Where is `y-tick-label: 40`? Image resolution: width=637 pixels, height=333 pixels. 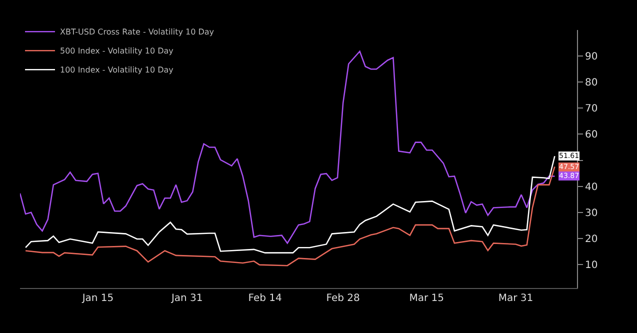
y-tick-label: 40 is located at coordinates (591, 187).